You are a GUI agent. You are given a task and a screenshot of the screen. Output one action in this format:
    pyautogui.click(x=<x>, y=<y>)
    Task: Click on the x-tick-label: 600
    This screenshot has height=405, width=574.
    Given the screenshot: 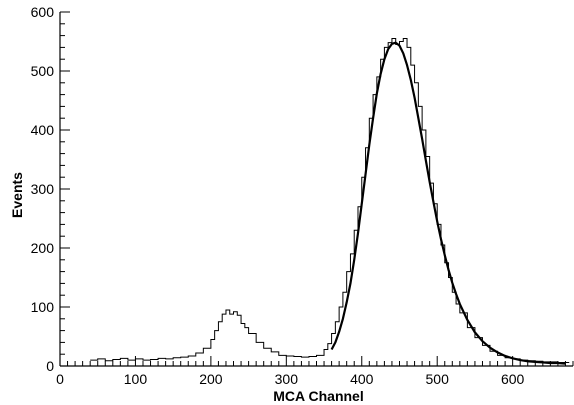 What is the action you would take?
    pyautogui.click(x=513, y=379)
    